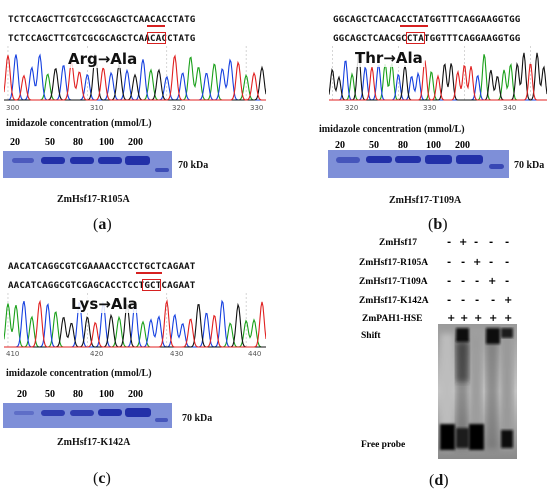  I want to click on emsa-row-label: ZmHsf17, so click(398, 243).